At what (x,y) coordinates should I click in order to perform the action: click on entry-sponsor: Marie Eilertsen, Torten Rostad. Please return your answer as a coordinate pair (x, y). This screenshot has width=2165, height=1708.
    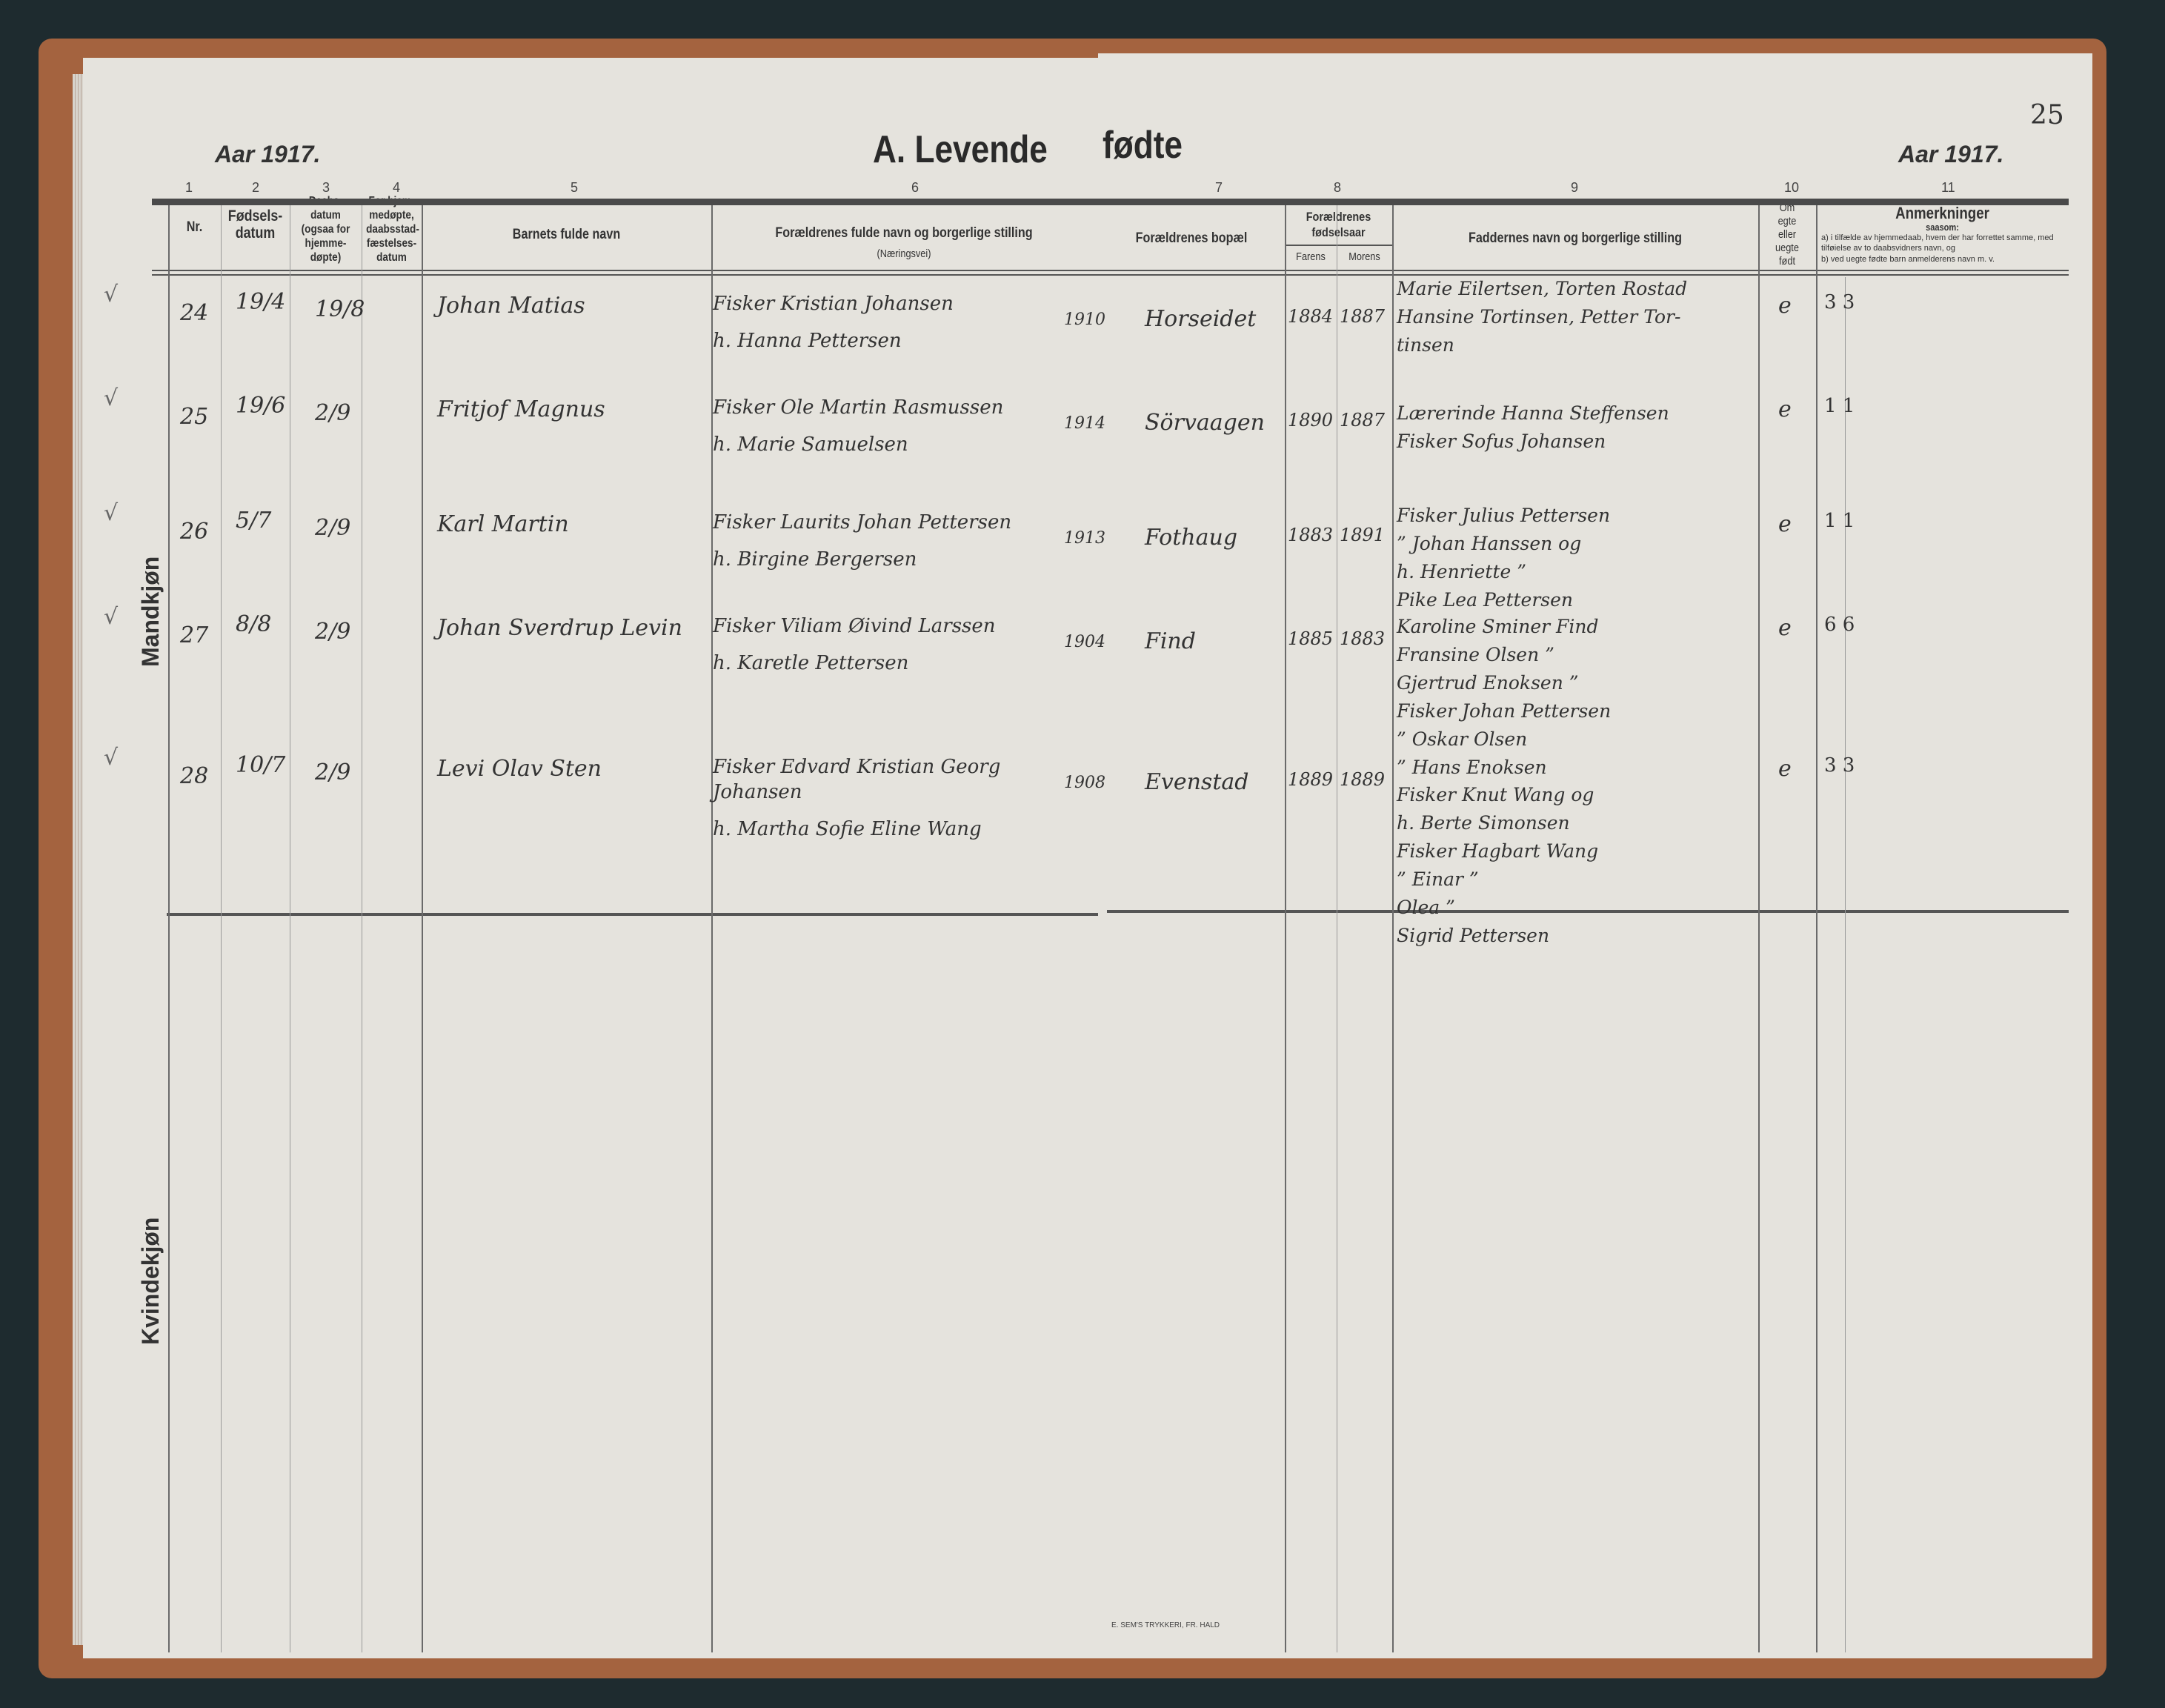
    Looking at the image, I should click on (1542, 288).